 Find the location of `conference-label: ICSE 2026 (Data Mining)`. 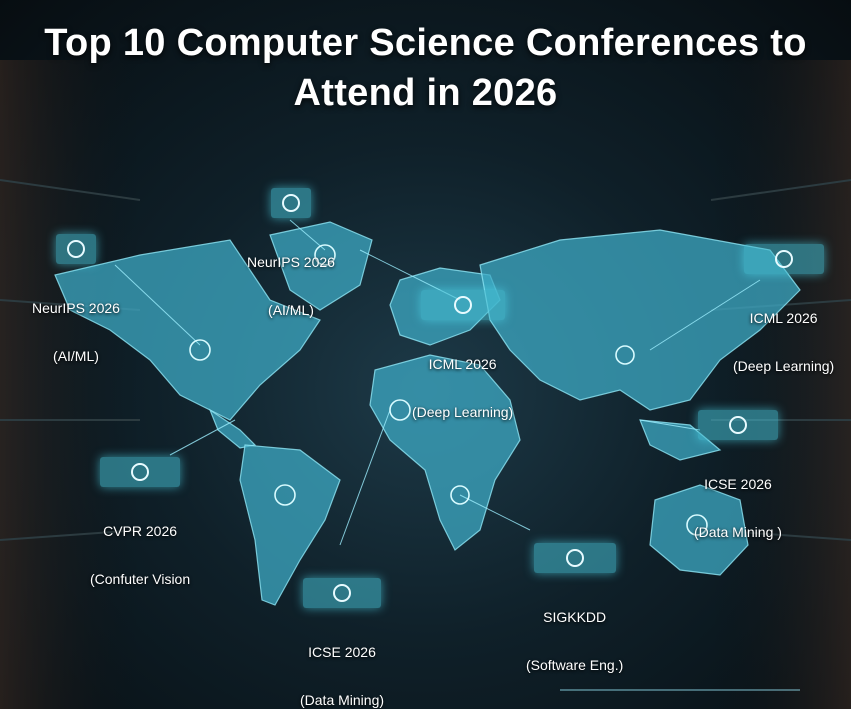

conference-label: ICSE 2026 (Data Mining) is located at coordinates (342, 627).